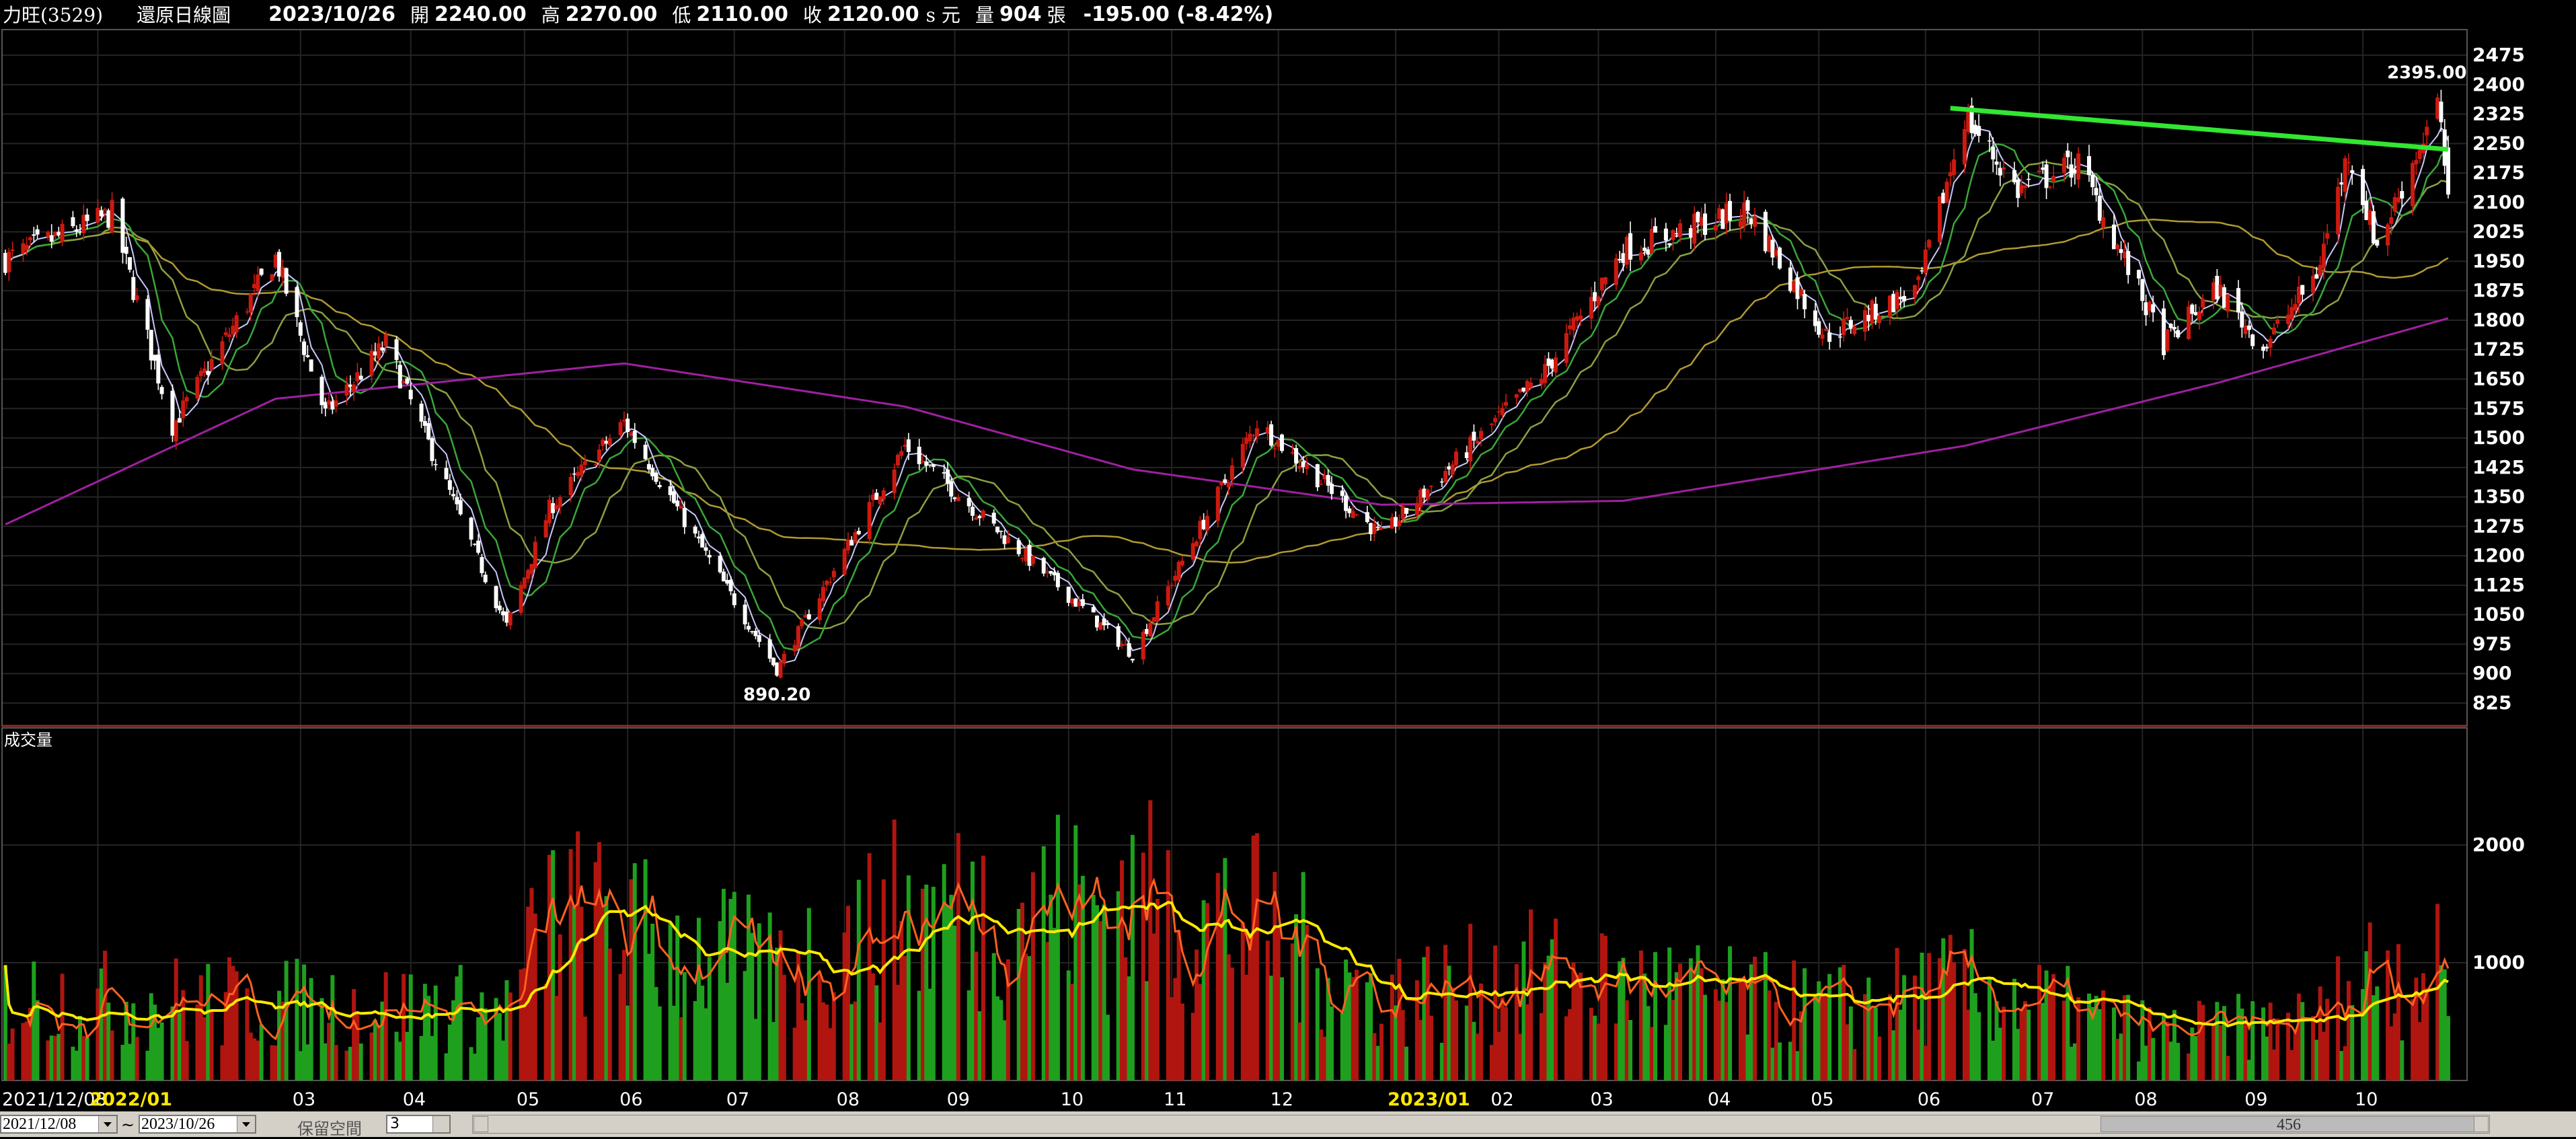  Describe the element at coordinates (59, 1125) in the screenshot. I see `start-date-select: 2021/12/08` at that location.